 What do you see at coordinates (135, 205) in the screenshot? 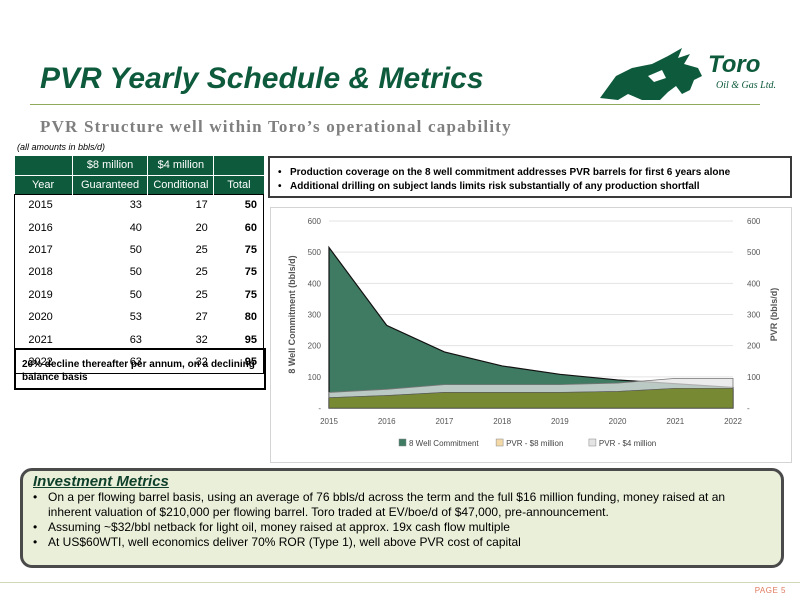
I see `guaranteed-cell: 33` at bounding box center [135, 205].